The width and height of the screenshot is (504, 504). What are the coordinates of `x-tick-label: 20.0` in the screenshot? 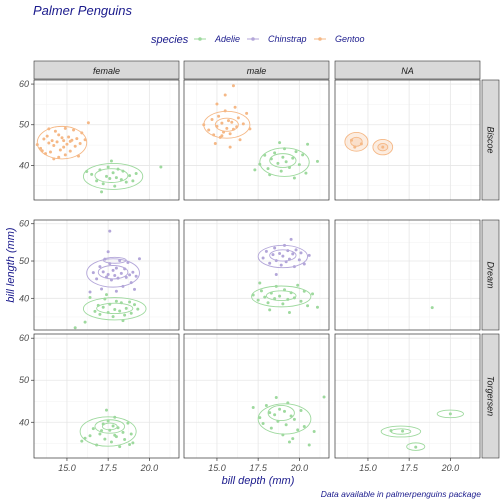 It's located at (149, 468).